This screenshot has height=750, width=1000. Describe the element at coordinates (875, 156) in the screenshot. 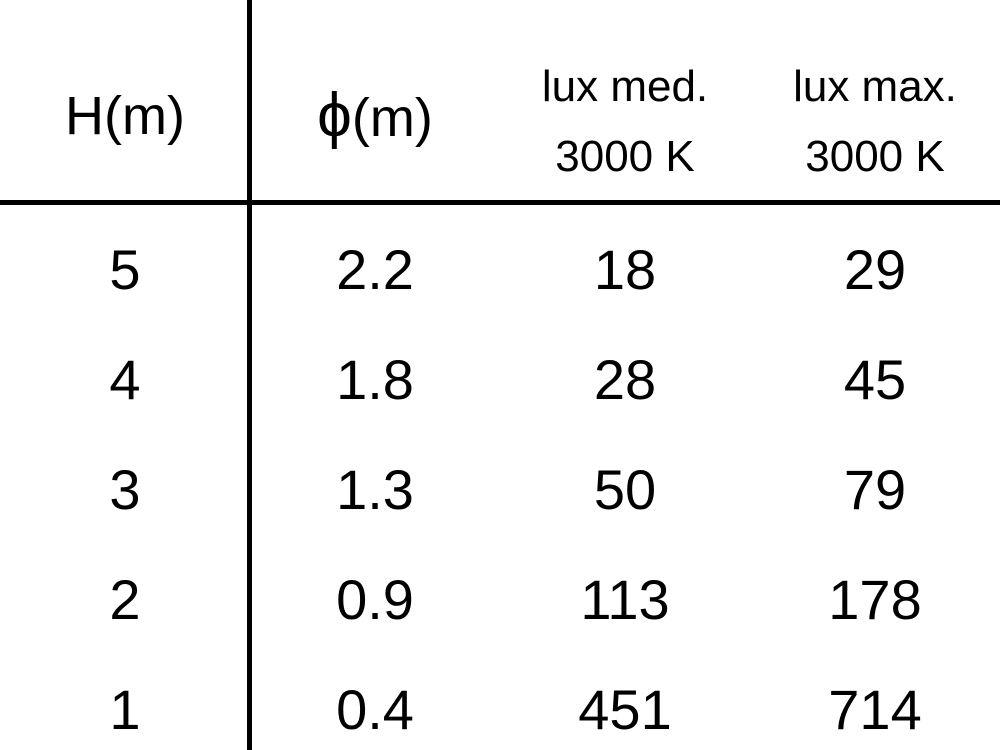

I see `header-lux-max-line2: 3000 K` at that location.